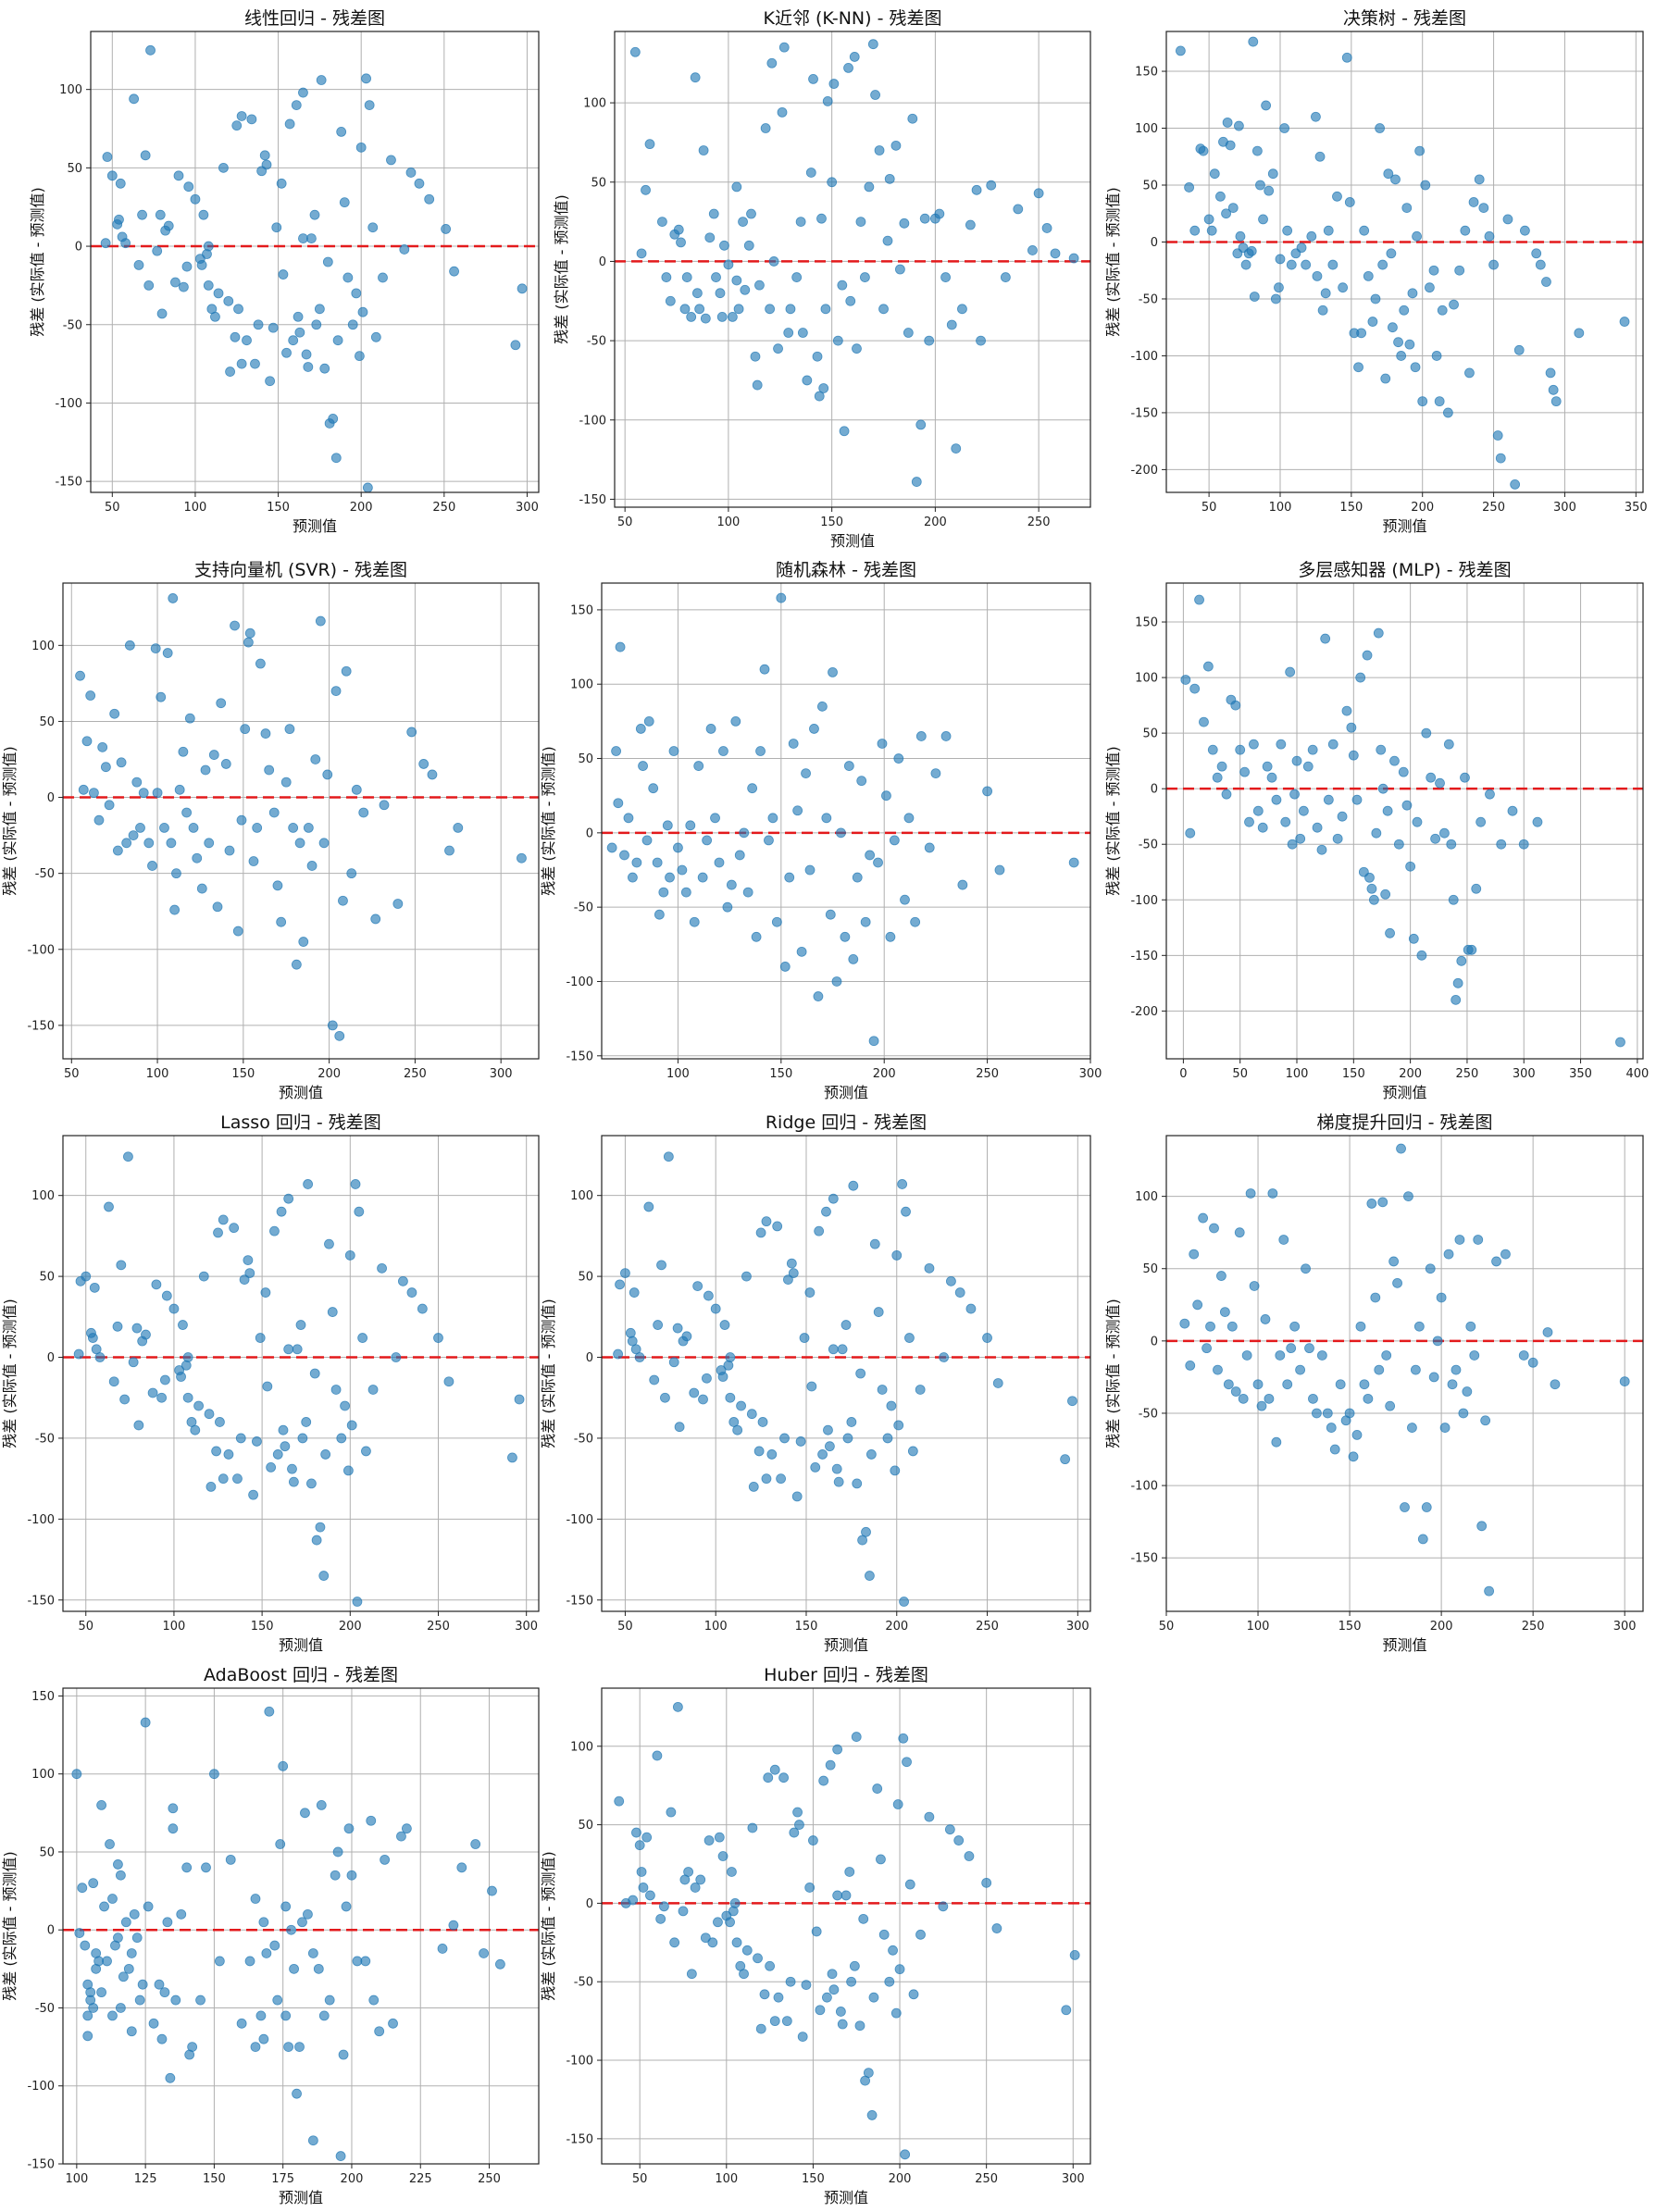  What do you see at coordinates (243, 1074) in the screenshot?
I see `x-tick-label: 150` at bounding box center [243, 1074].